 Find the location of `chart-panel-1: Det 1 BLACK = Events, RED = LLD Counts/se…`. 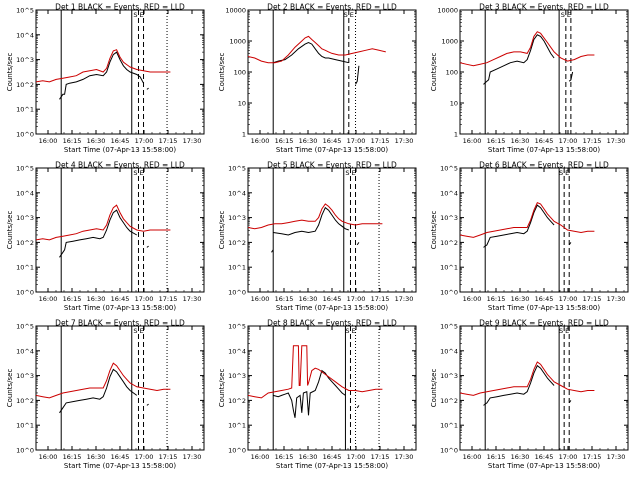

chart-panel-1: Det 1 BLACK = Events, RED = LLD Counts/se… is located at coordinates (105, 78).